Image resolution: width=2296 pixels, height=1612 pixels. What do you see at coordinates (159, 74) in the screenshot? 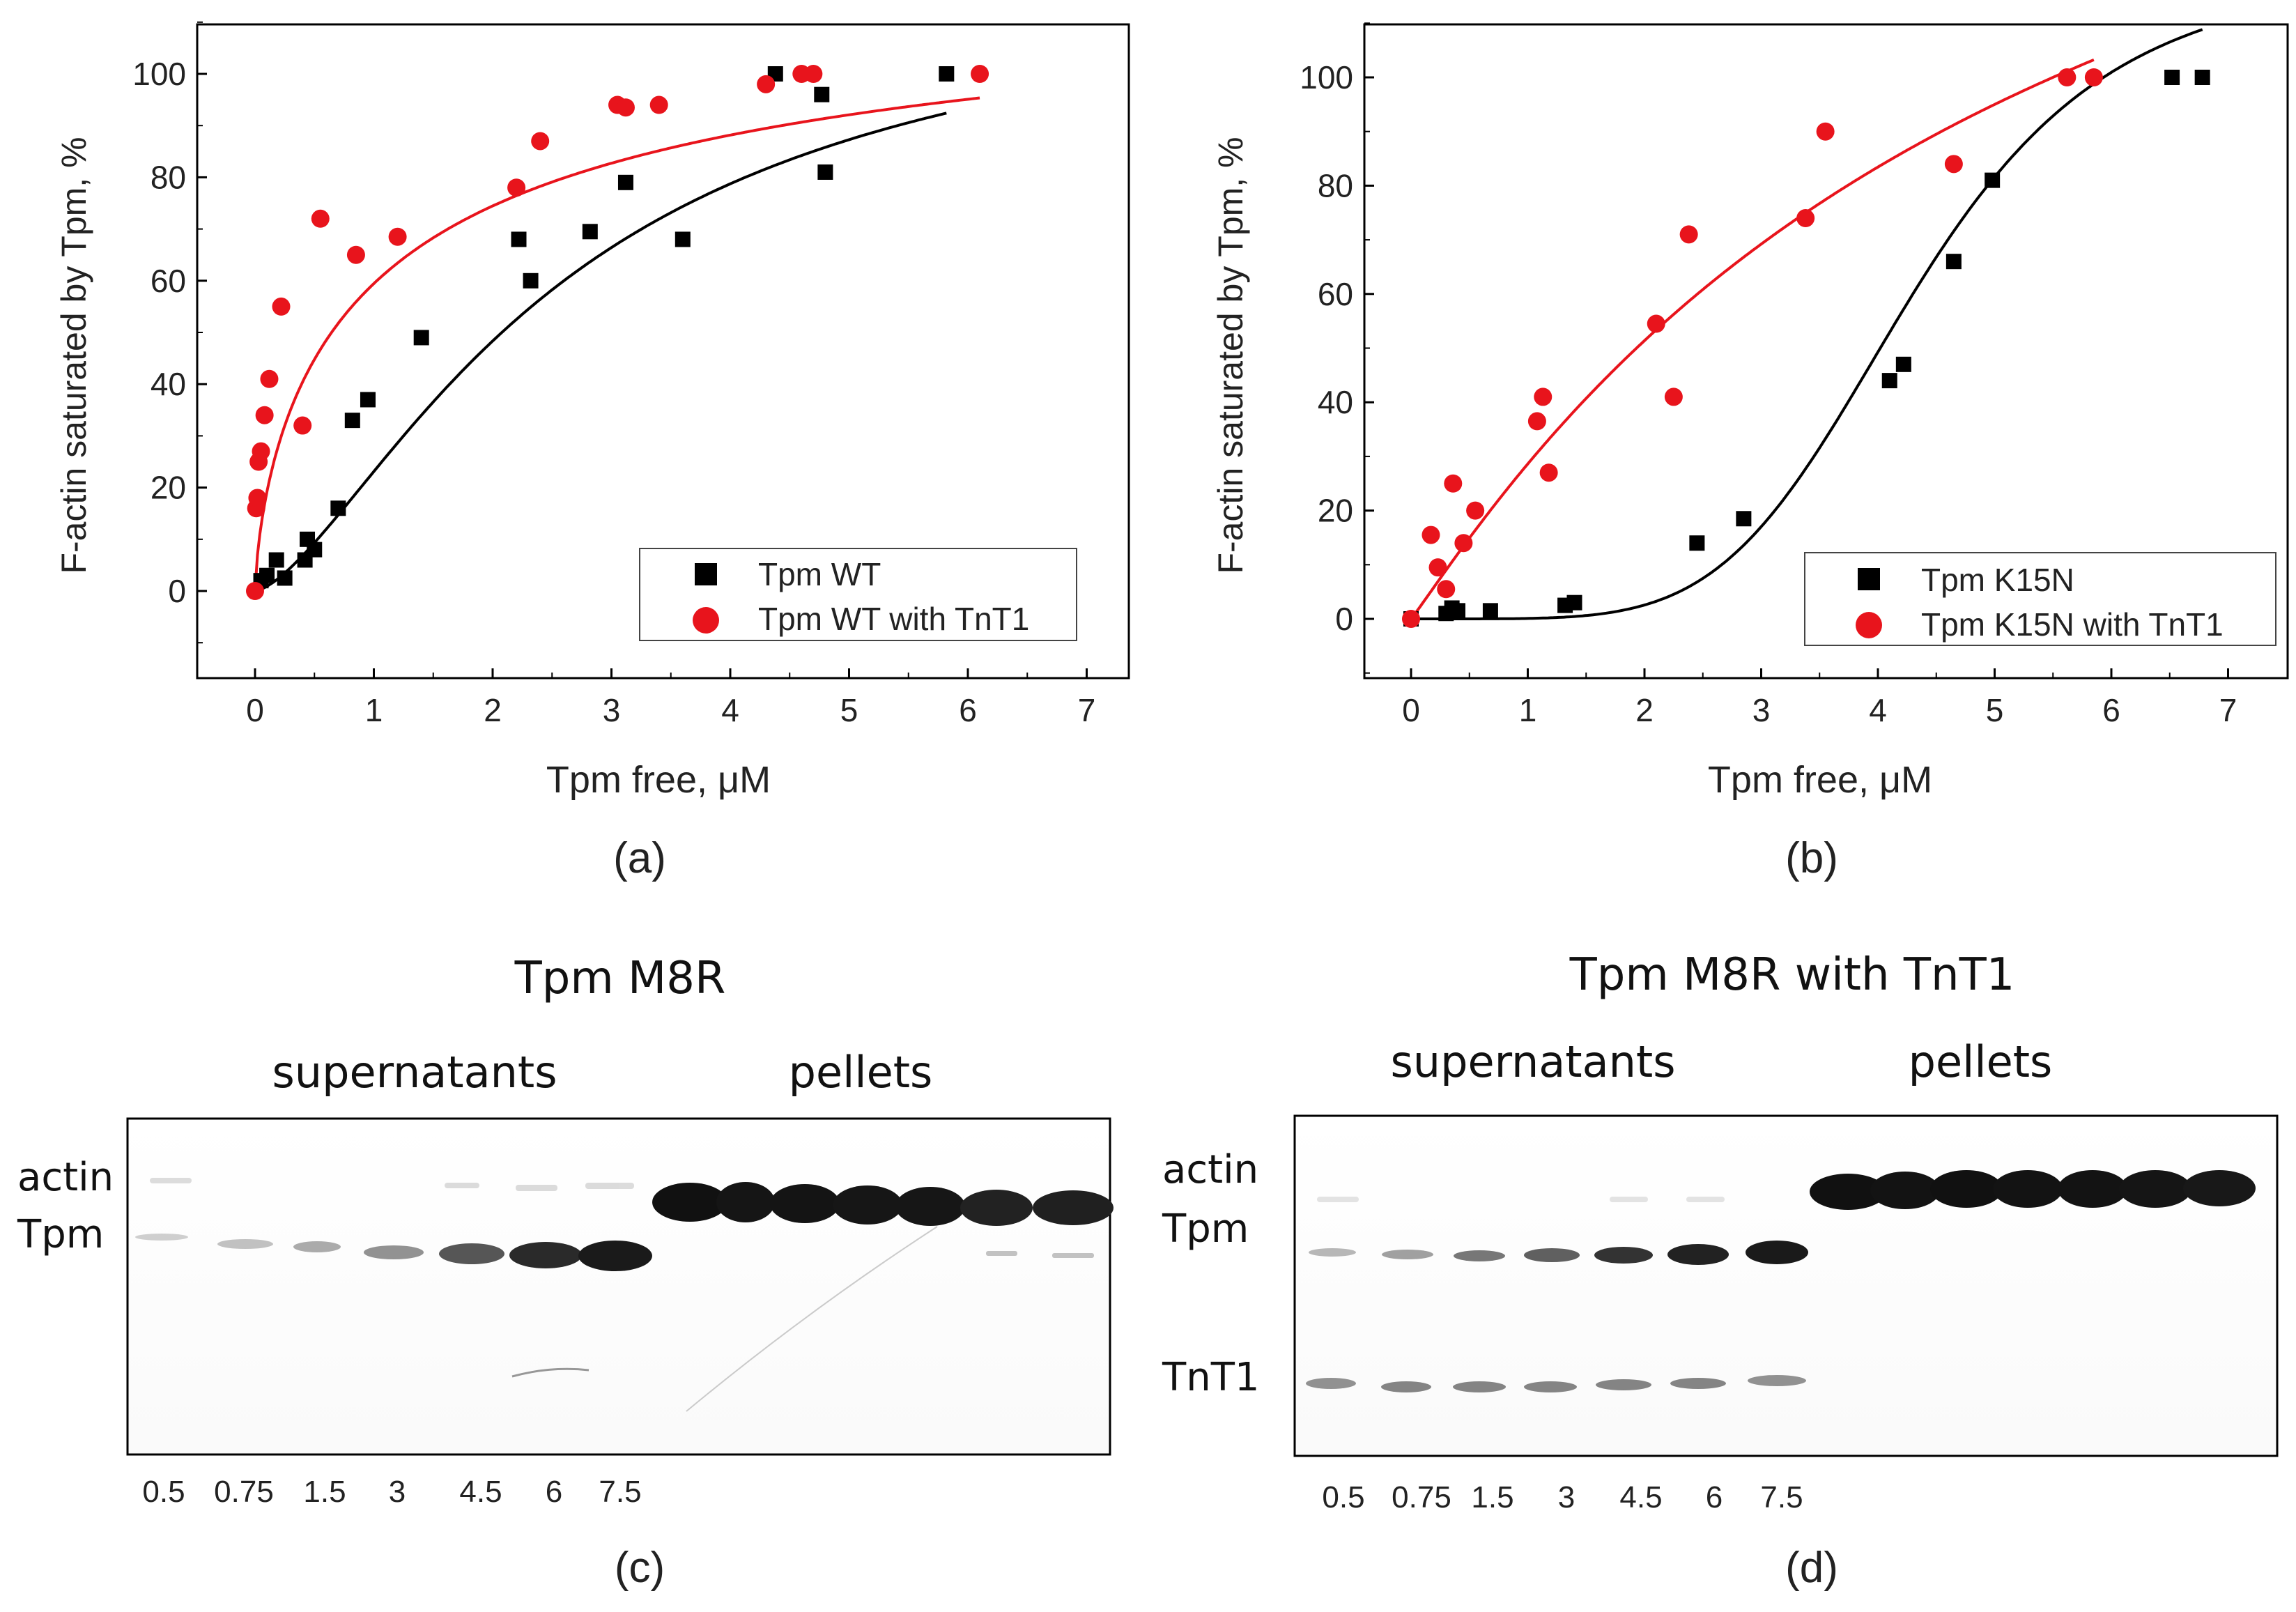
I see `y-tick-label: 100` at bounding box center [159, 74].